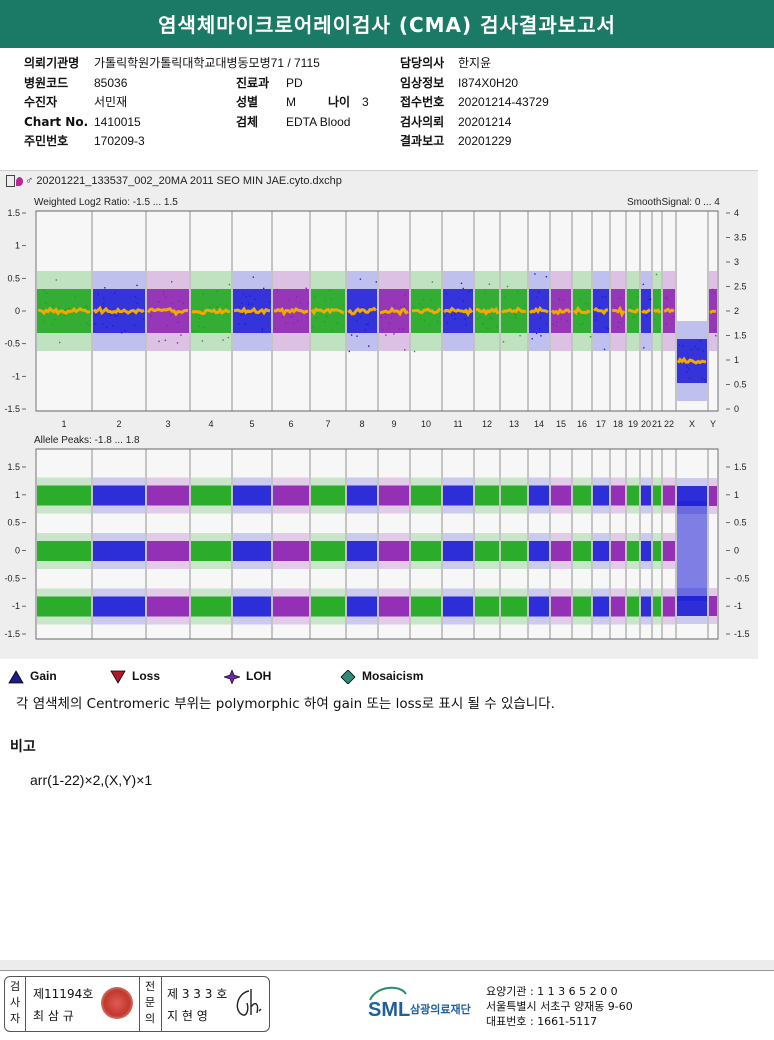 This screenshot has width=774, height=1040. Describe the element at coordinates (12, 344) in the screenshot. I see `top-left-tick-label: -0.5` at that location.